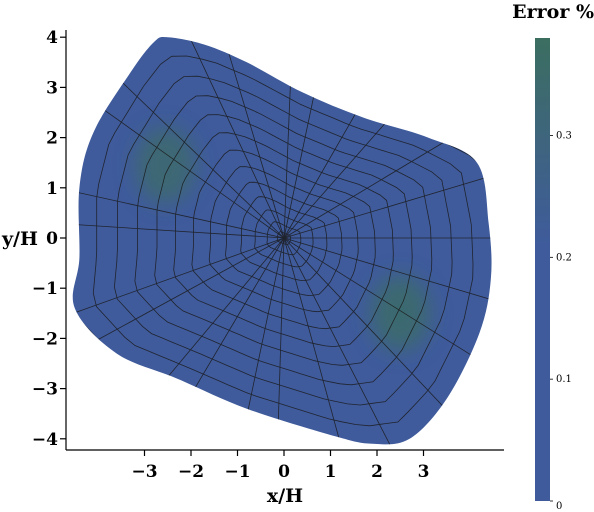  I want to click on colorbar-tick-label: 0.1, so click(564, 379).